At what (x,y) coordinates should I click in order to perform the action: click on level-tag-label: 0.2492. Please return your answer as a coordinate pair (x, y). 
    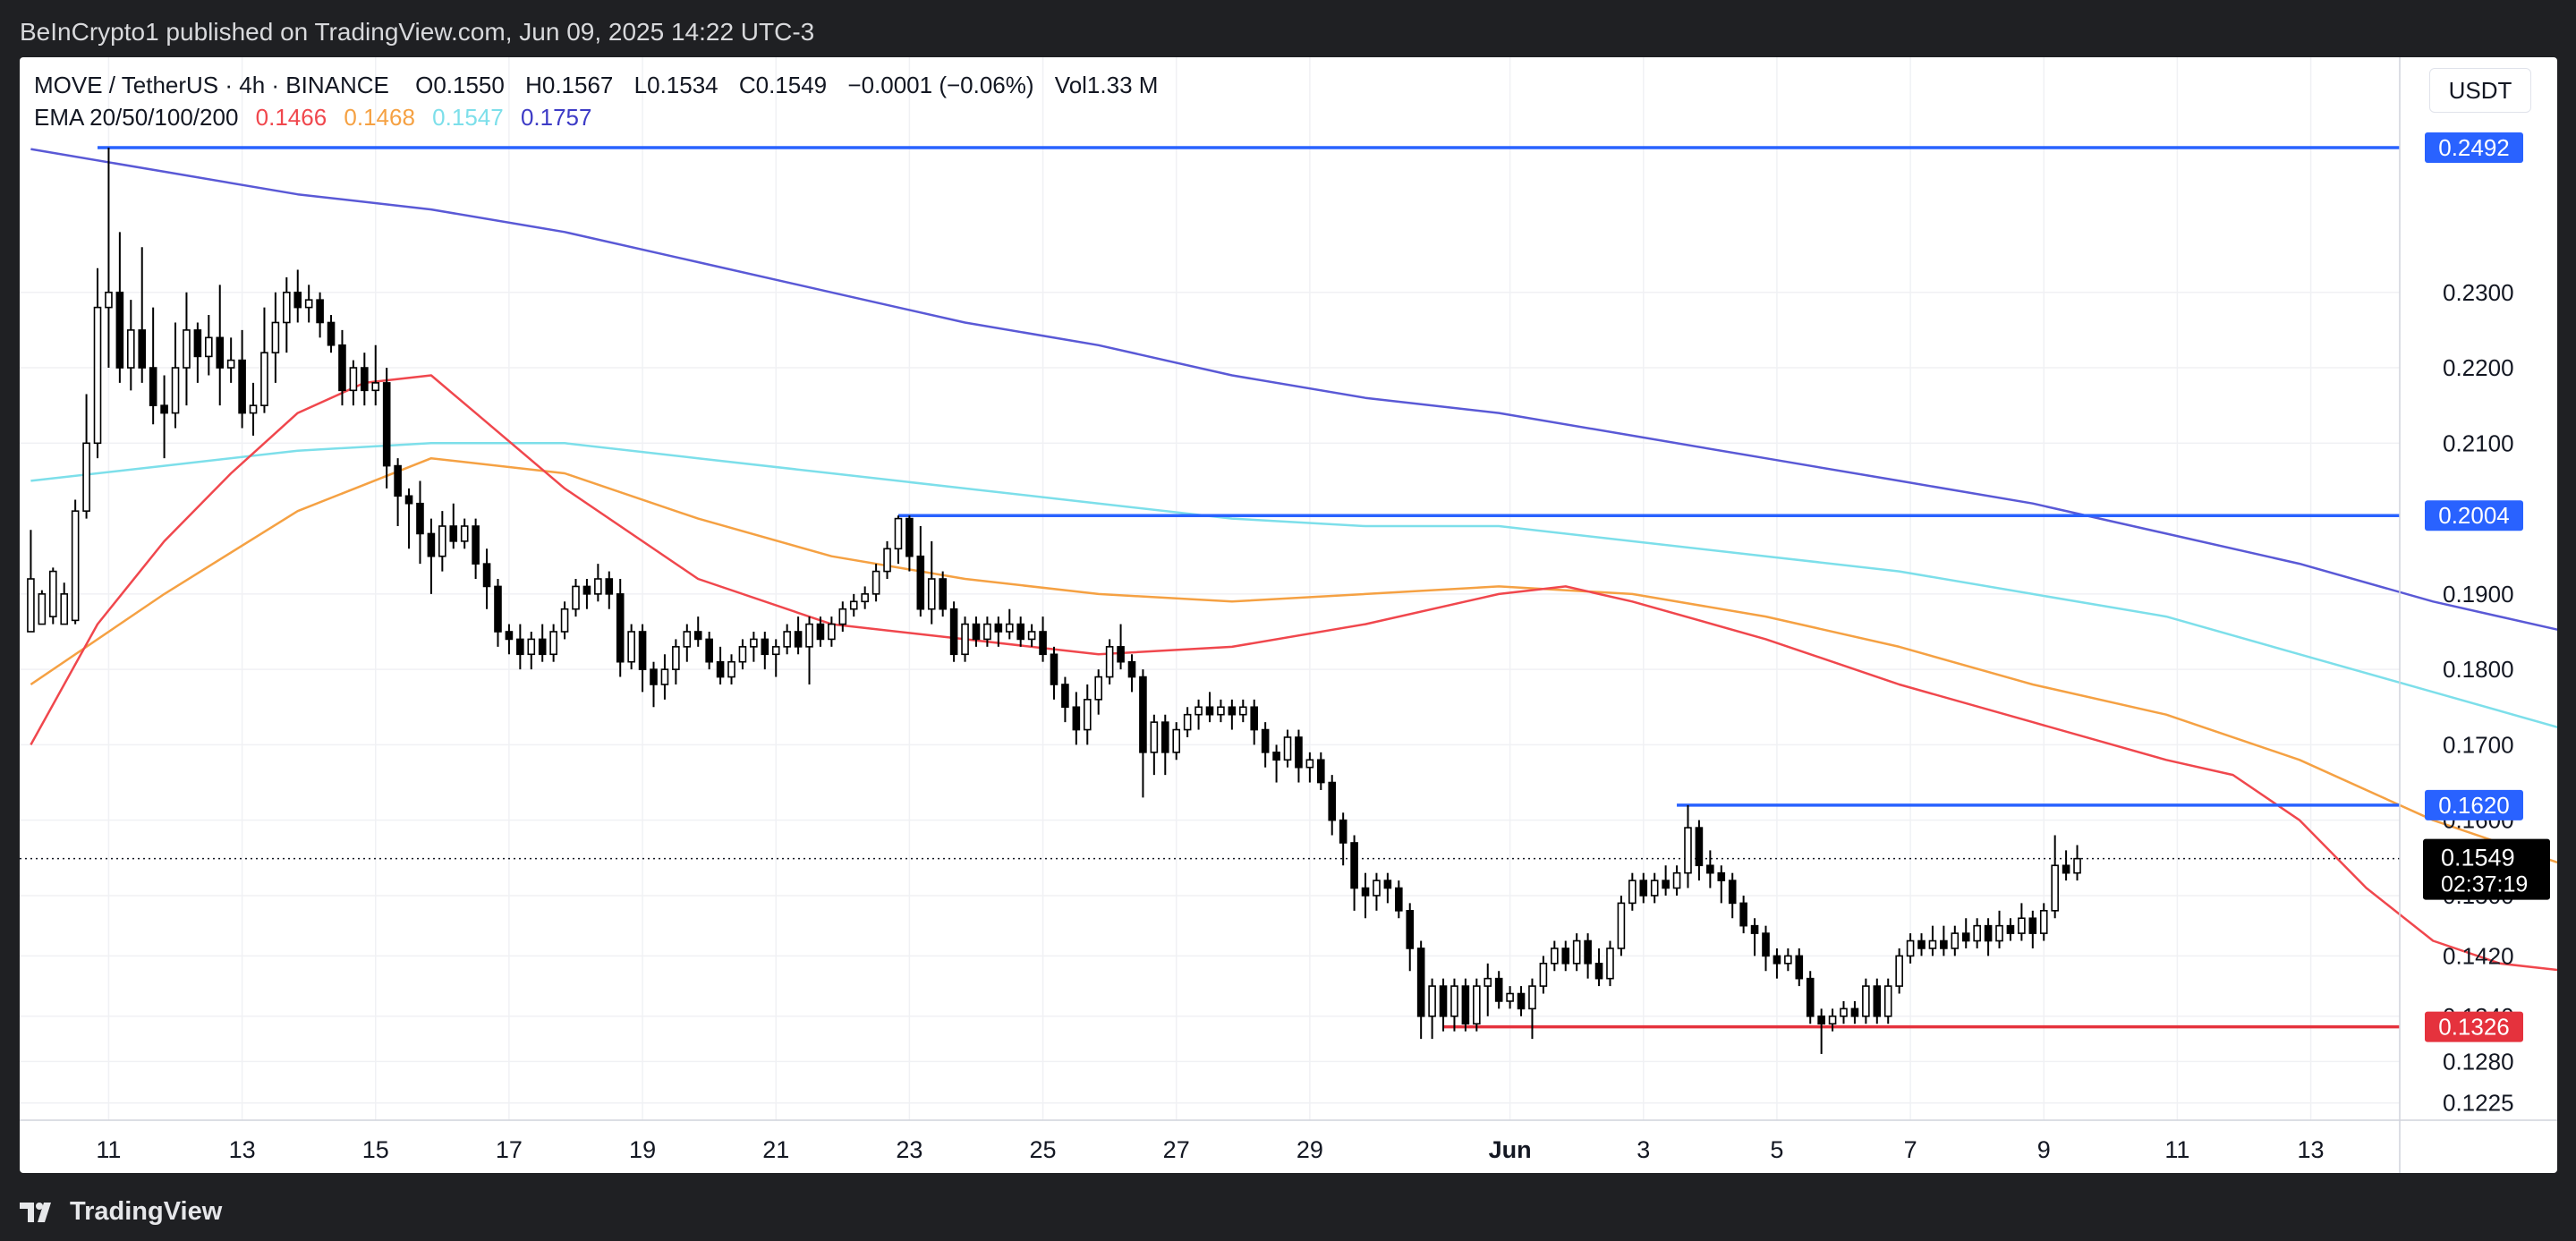
    Looking at the image, I should click on (2474, 147).